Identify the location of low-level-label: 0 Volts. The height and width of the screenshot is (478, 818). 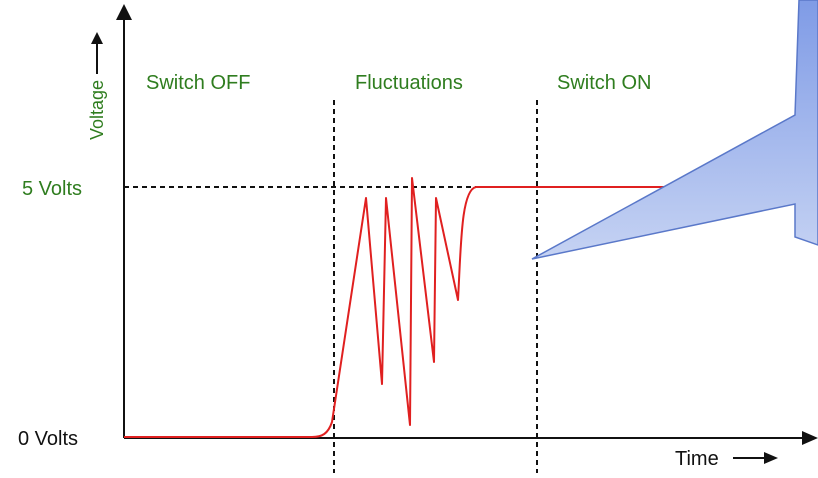
(48, 439).